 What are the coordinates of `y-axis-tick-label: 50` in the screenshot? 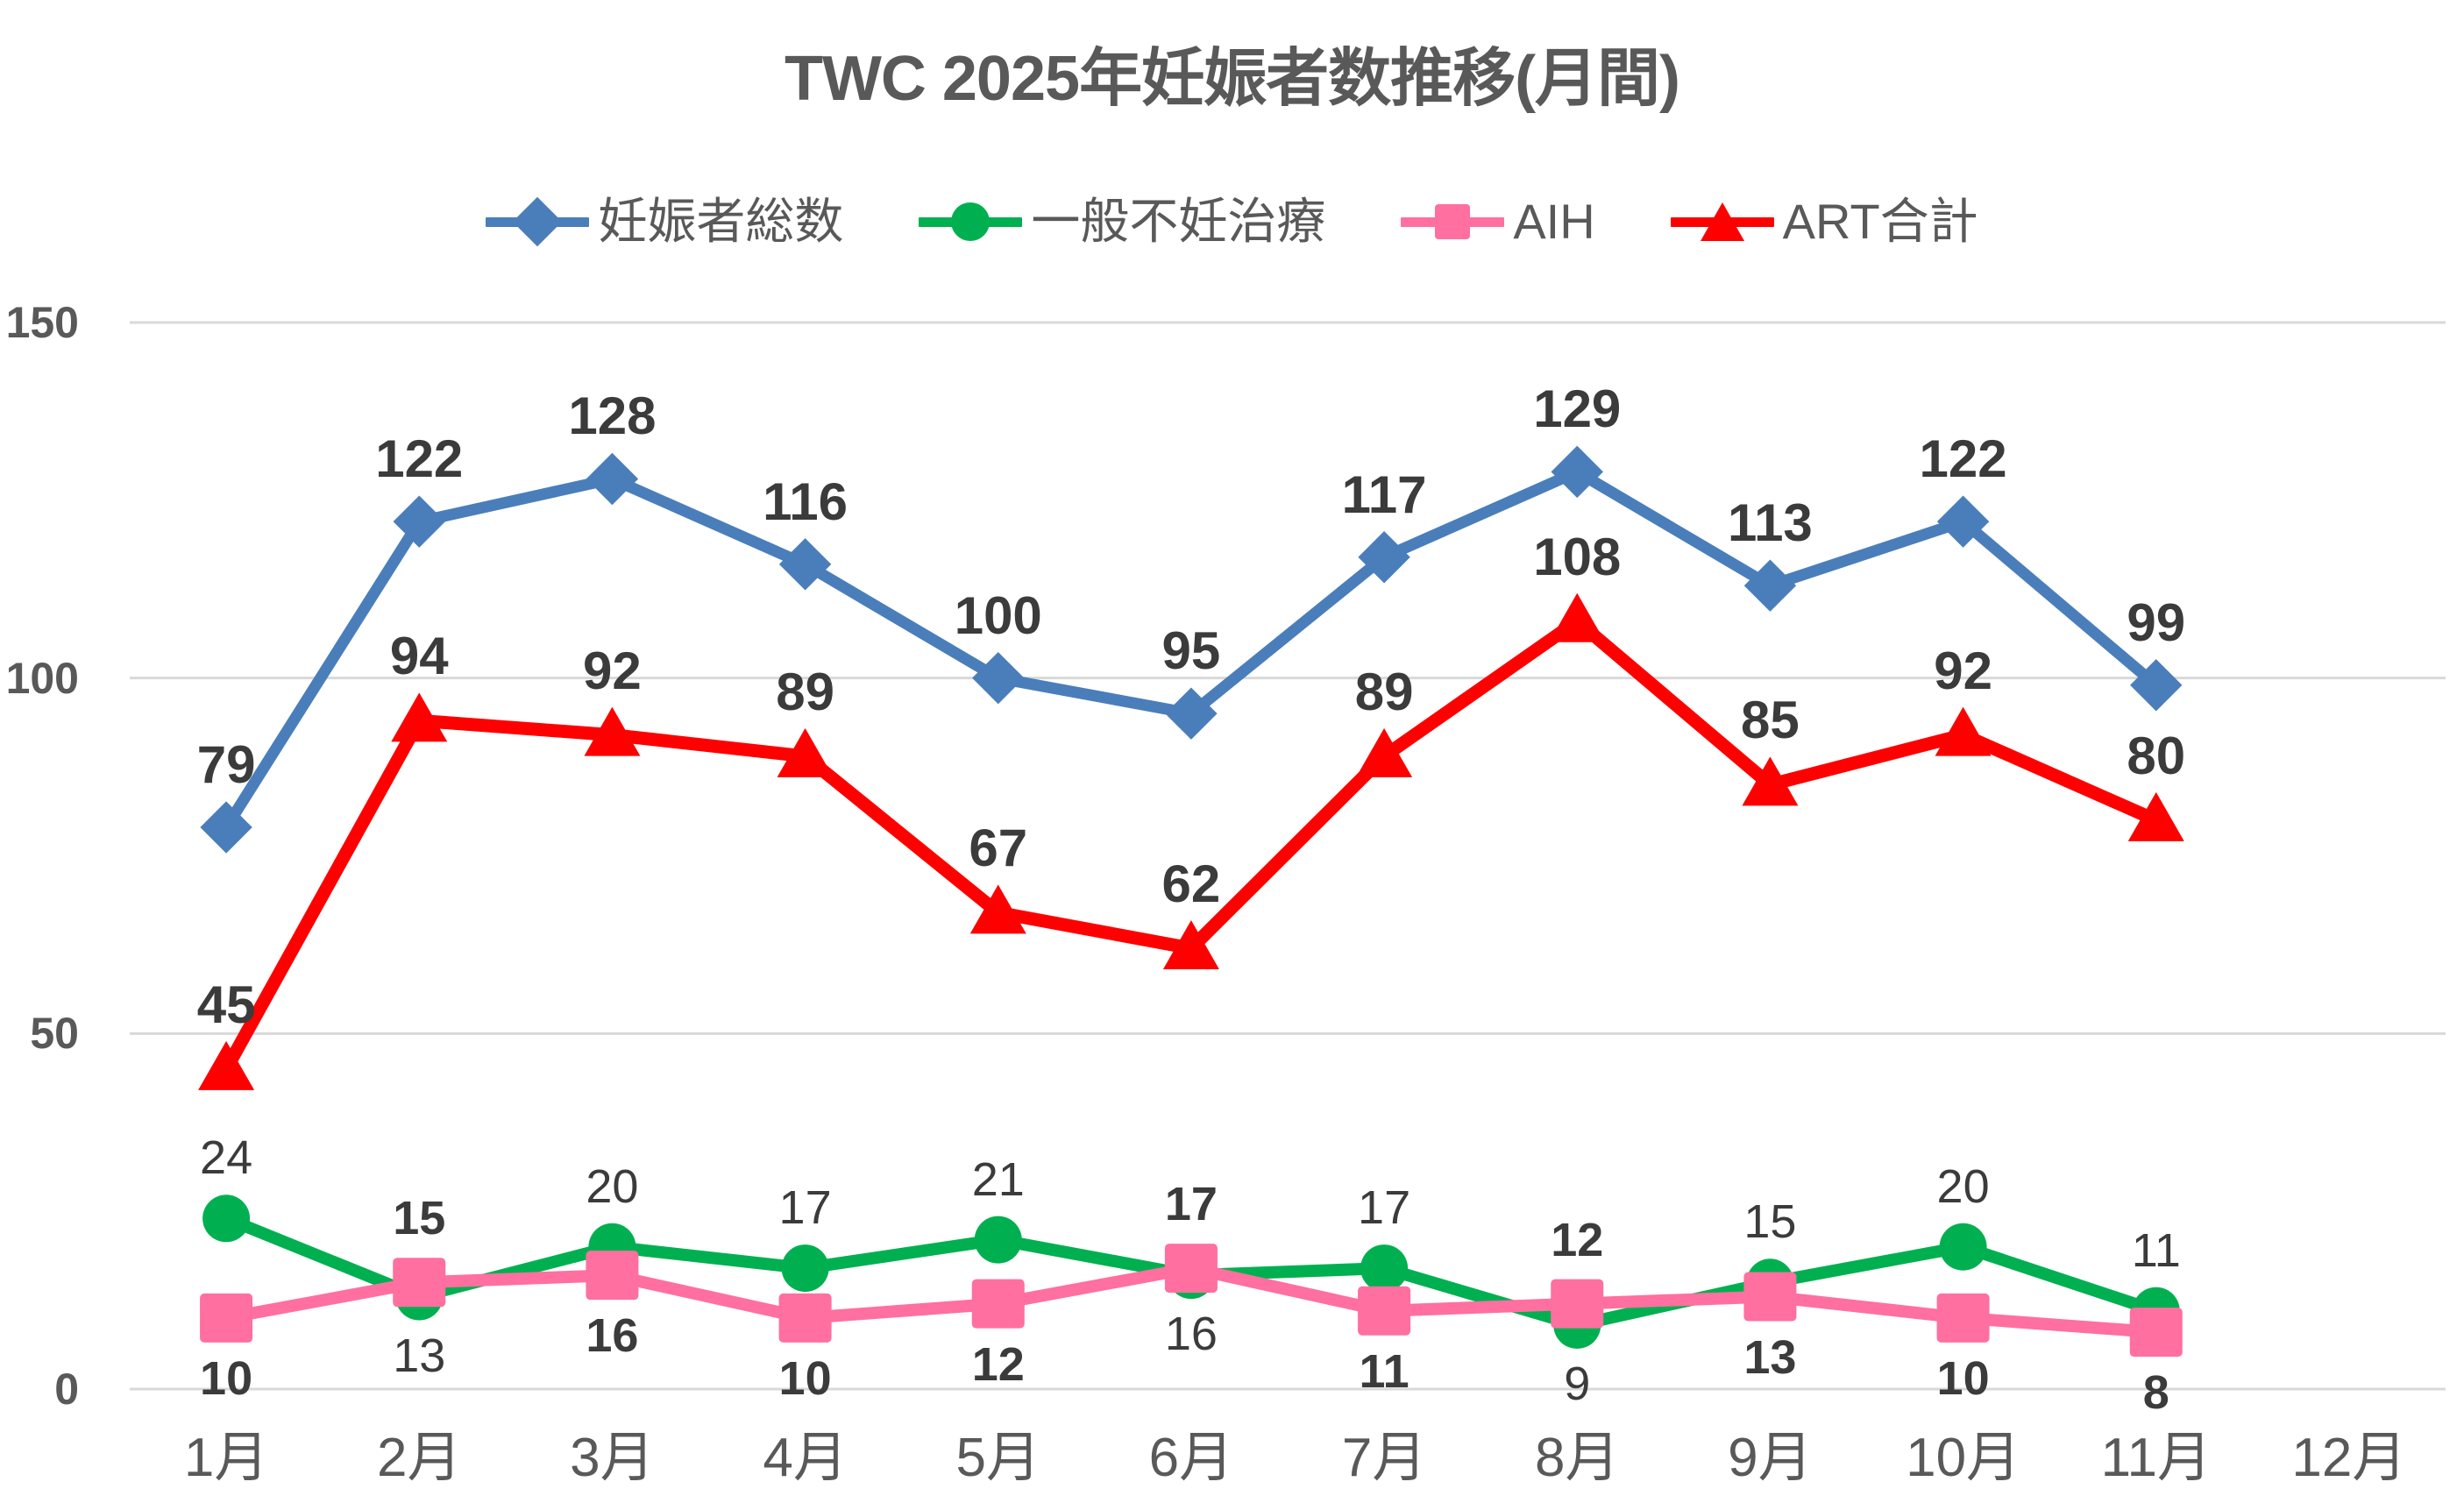 It's located at (54, 1034).